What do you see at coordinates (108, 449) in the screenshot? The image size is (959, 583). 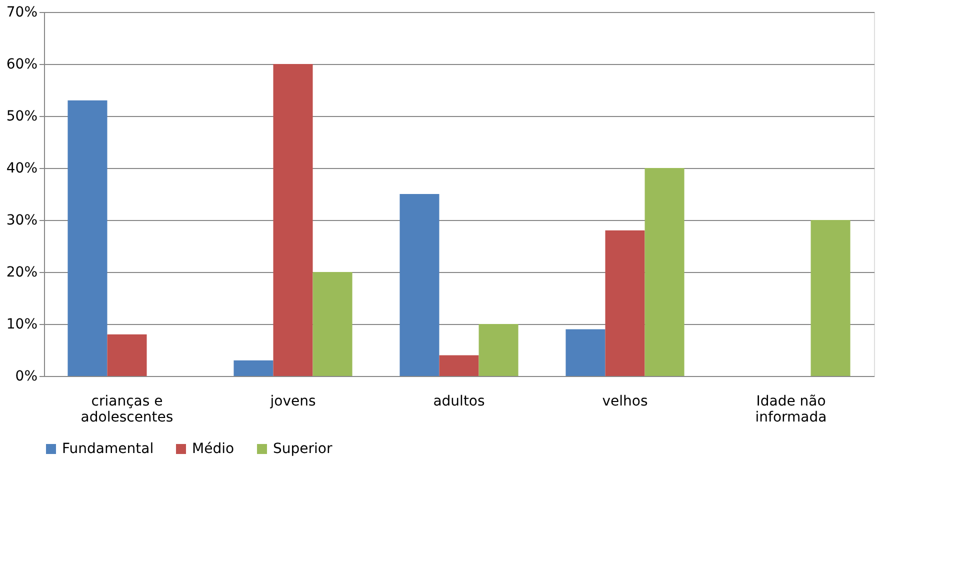 I see `legend-label: Fundamental` at bounding box center [108, 449].